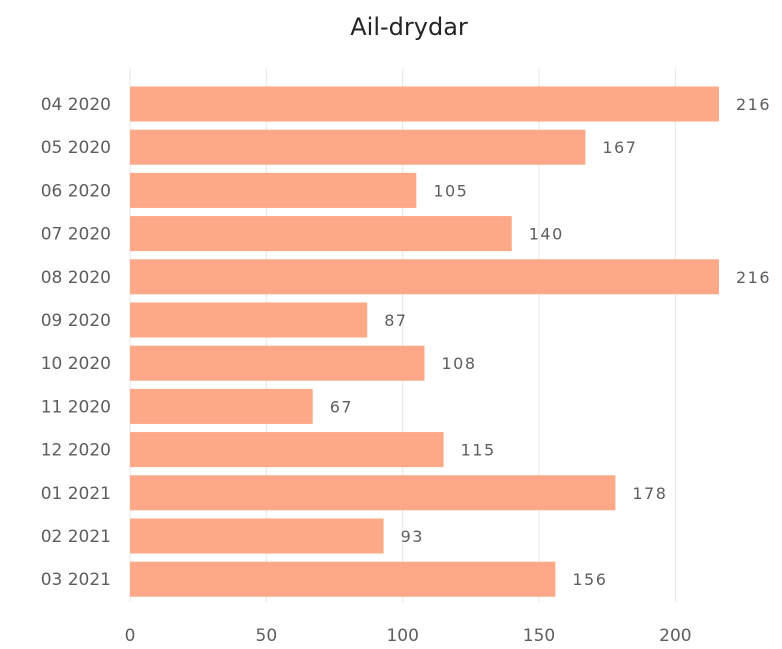  I want to click on data-label: 140, so click(546, 234).